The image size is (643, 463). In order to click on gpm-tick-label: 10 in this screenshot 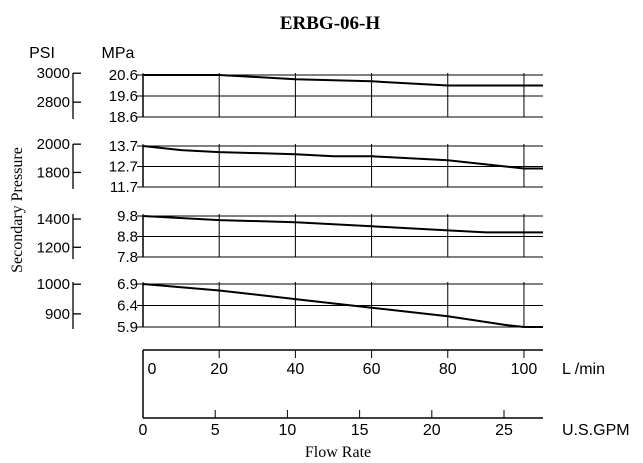, I will do `click(288, 430)`.